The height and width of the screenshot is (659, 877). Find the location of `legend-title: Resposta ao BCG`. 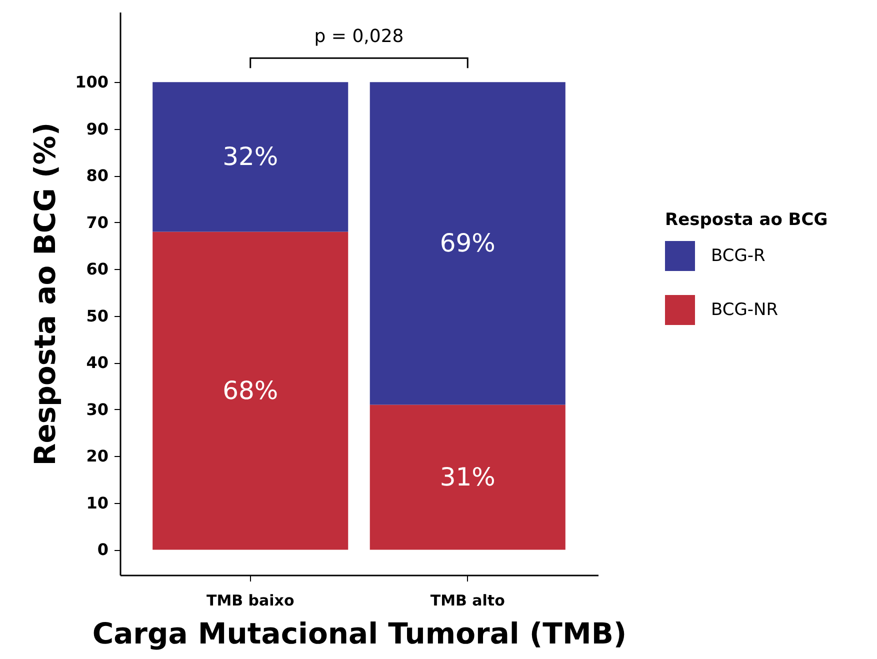

legend-title: Resposta ao BCG is located at coordinates (746, 220).